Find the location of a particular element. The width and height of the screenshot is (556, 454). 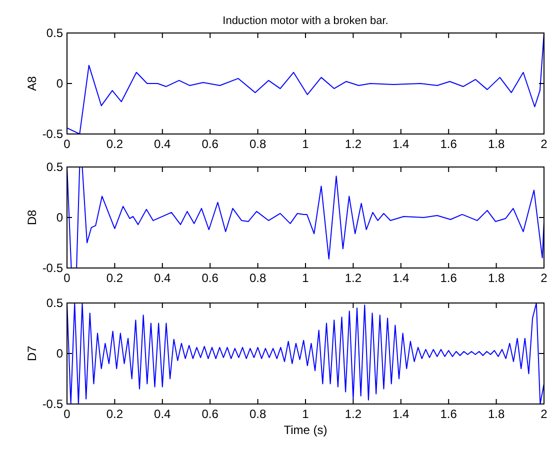

y-axis-title: D8 is located at coordinates (32, 218).